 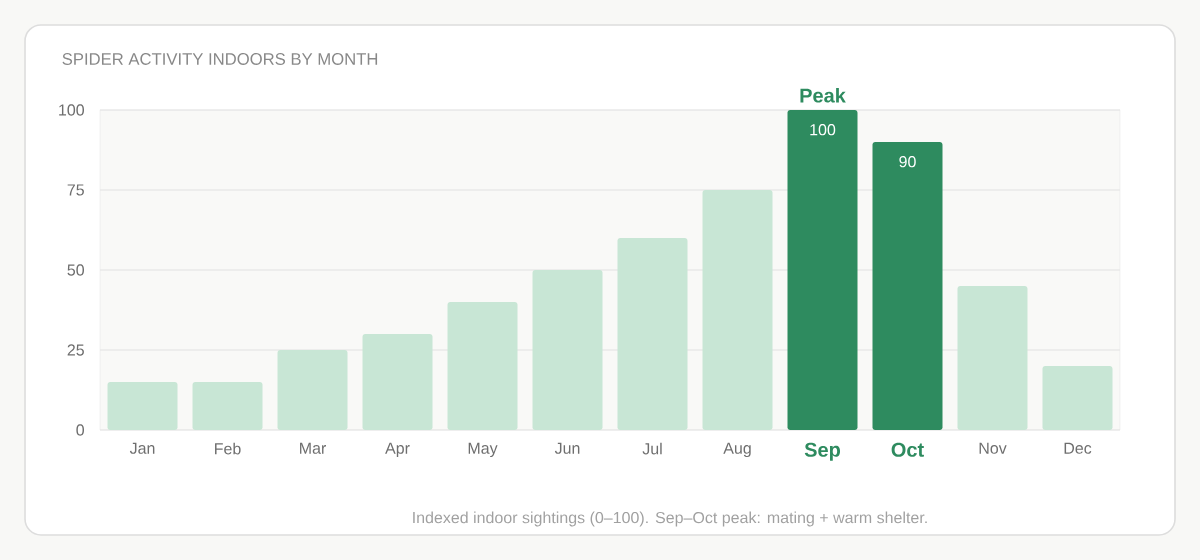 I want to click on x-tick-label: Aug, so click(x=737, y=450).